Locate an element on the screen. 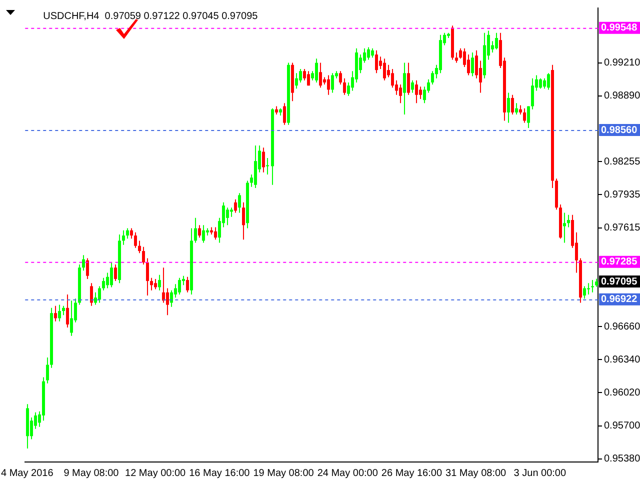 This screenshot has width=640, height=480. ref-line-label: 0.97285 is located at coordinates (619, 262).